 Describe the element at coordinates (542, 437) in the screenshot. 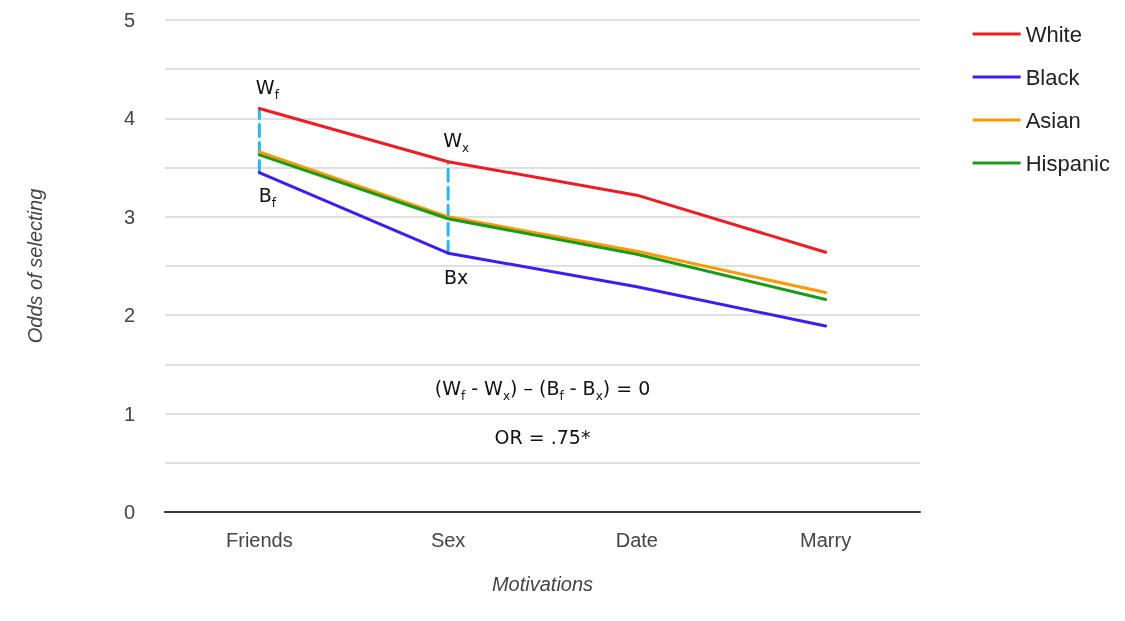

I see `annotation: OR = .75*` at that location.